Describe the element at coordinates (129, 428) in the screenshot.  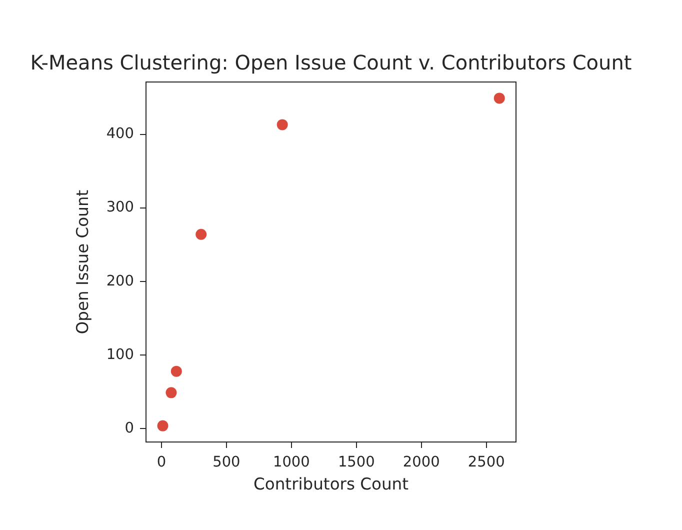
I see `y-tick-label: 0` at that location.